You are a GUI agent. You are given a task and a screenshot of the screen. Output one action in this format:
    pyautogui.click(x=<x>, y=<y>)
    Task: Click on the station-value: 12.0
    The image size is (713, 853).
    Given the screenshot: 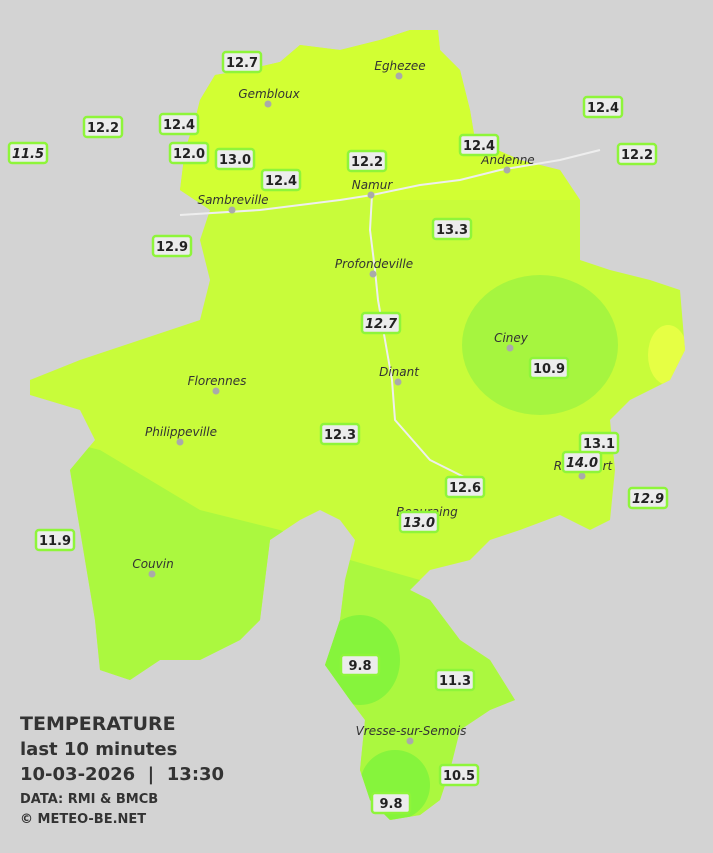 What is the action you would take?
    pyautogui.click(x=189, y=154)
    